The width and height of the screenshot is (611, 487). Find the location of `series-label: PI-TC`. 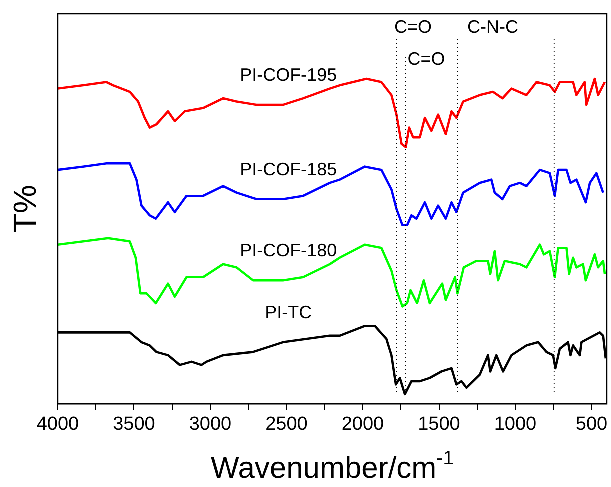

series-label: PI-TC is located at coordinates (288, 312).